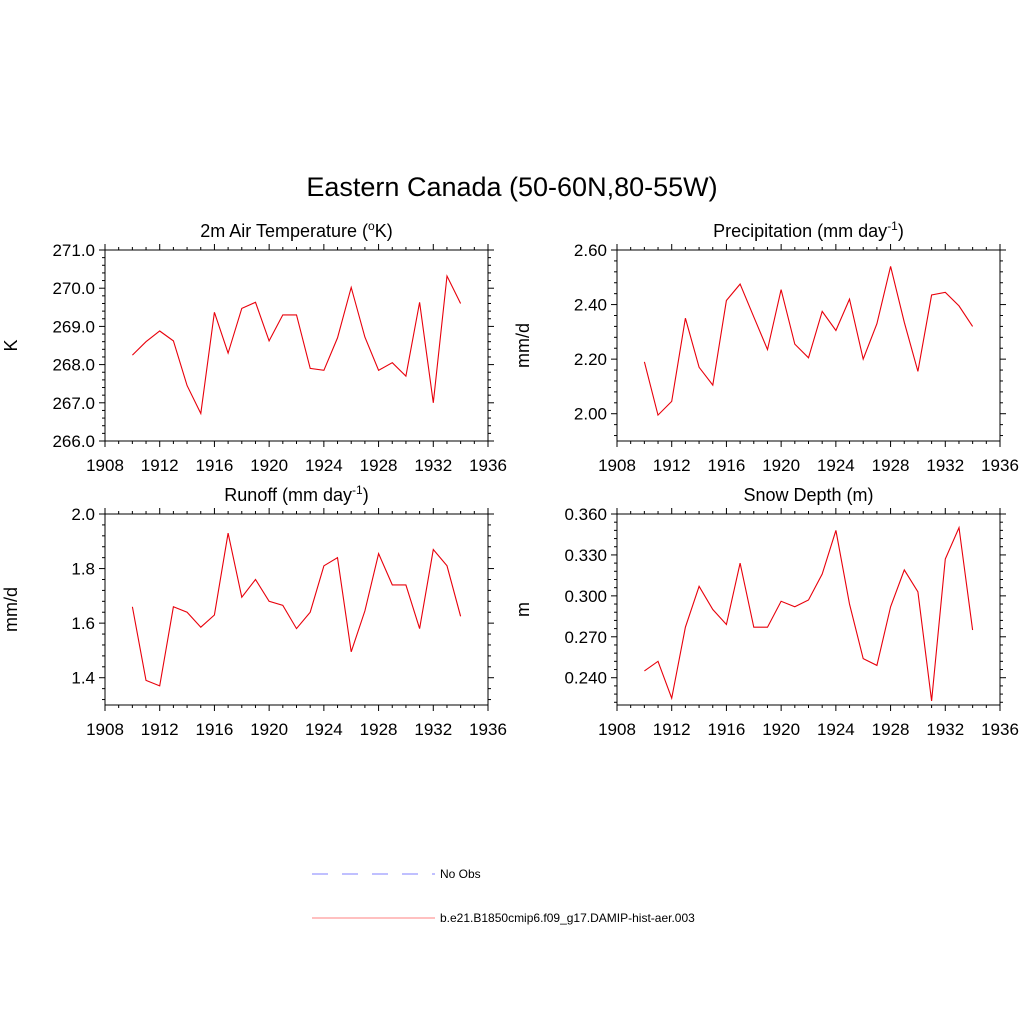  Describe the element at coordinates (585, 596) in the screenshot. I see `y-tick-label: 0.300` at that location.